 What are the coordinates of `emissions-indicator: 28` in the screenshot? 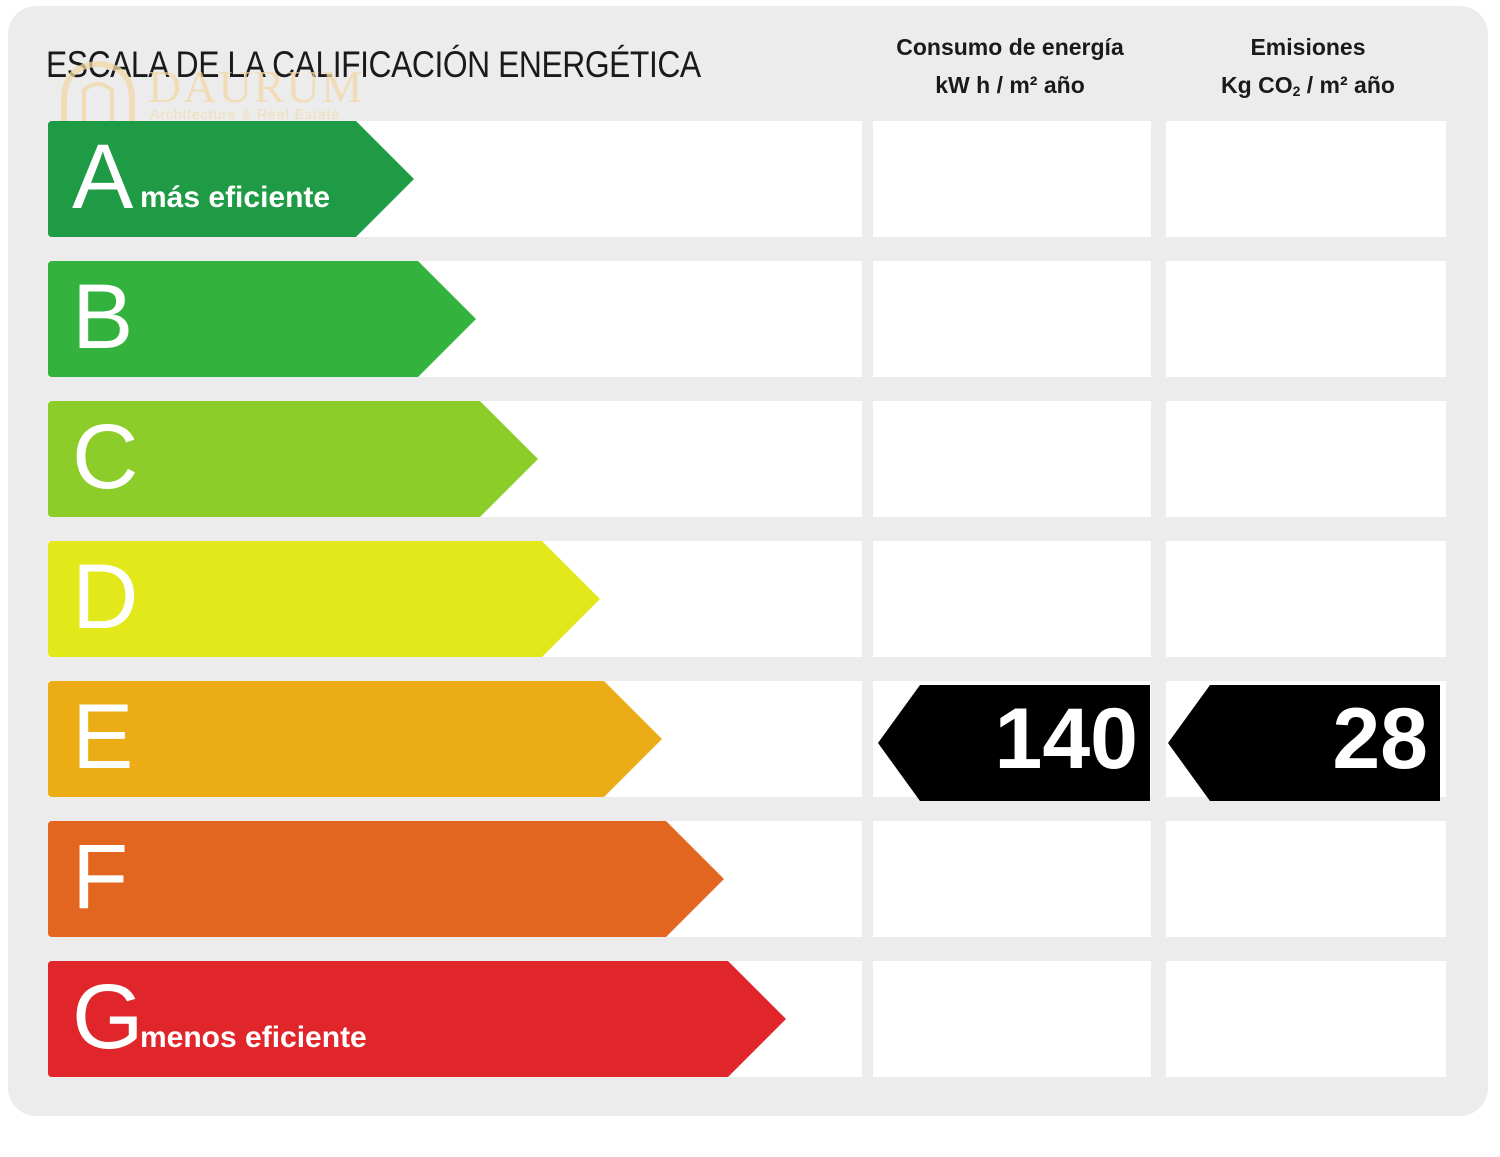 It's located at (1304, 743).